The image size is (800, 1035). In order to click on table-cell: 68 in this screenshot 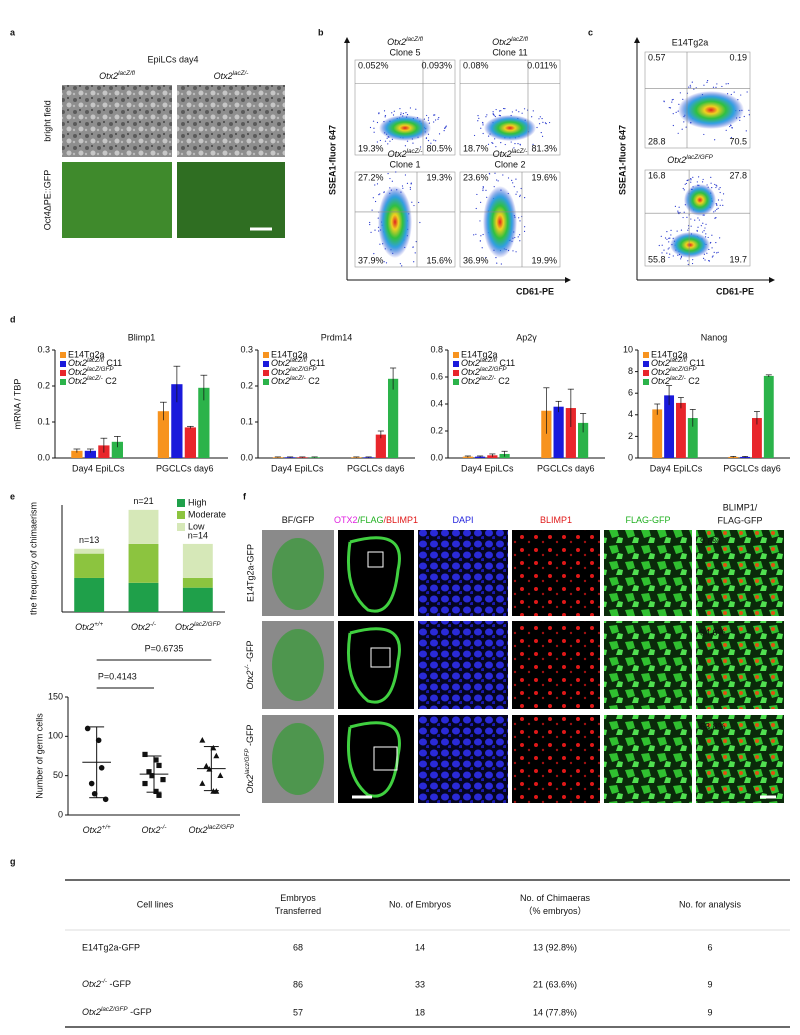, I will do `click(298, 947)`.